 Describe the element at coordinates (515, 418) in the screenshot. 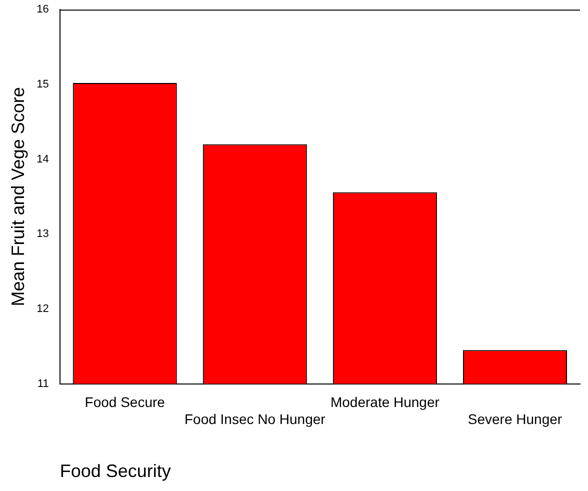

I see `x-tick-label: Severe Hunger` at that location.